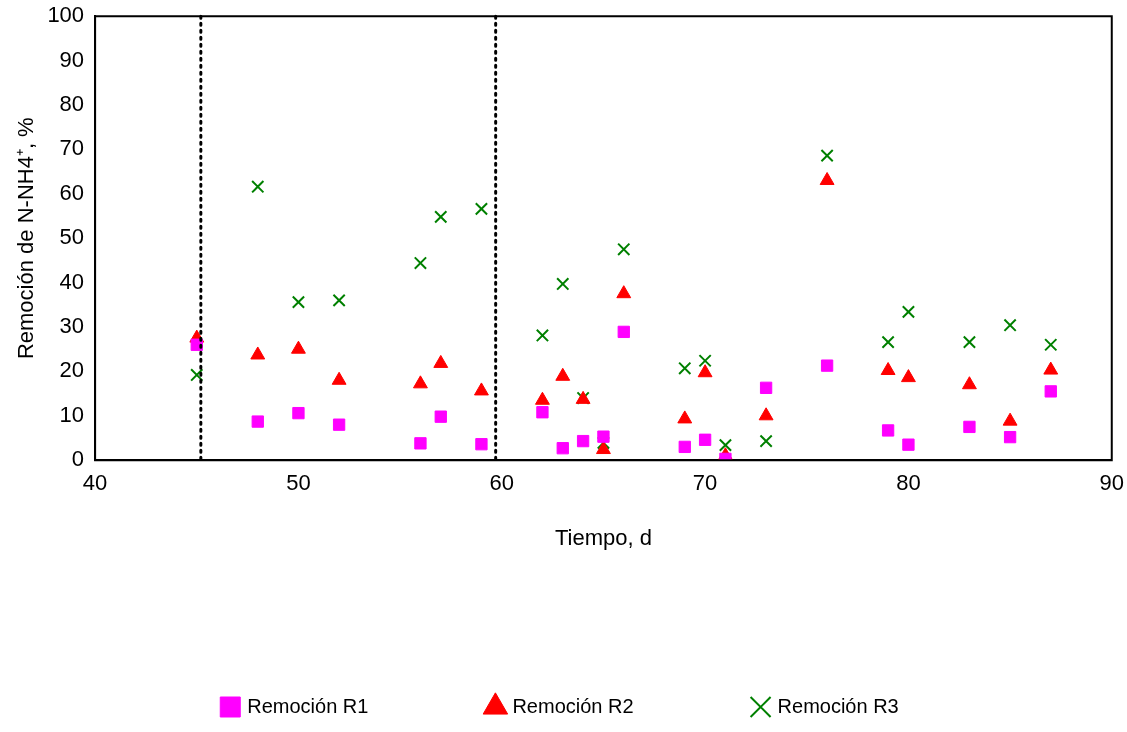 This screenshot has height=732, width=1127. I want to click on x-tick-label: 80, so click(908, 483).